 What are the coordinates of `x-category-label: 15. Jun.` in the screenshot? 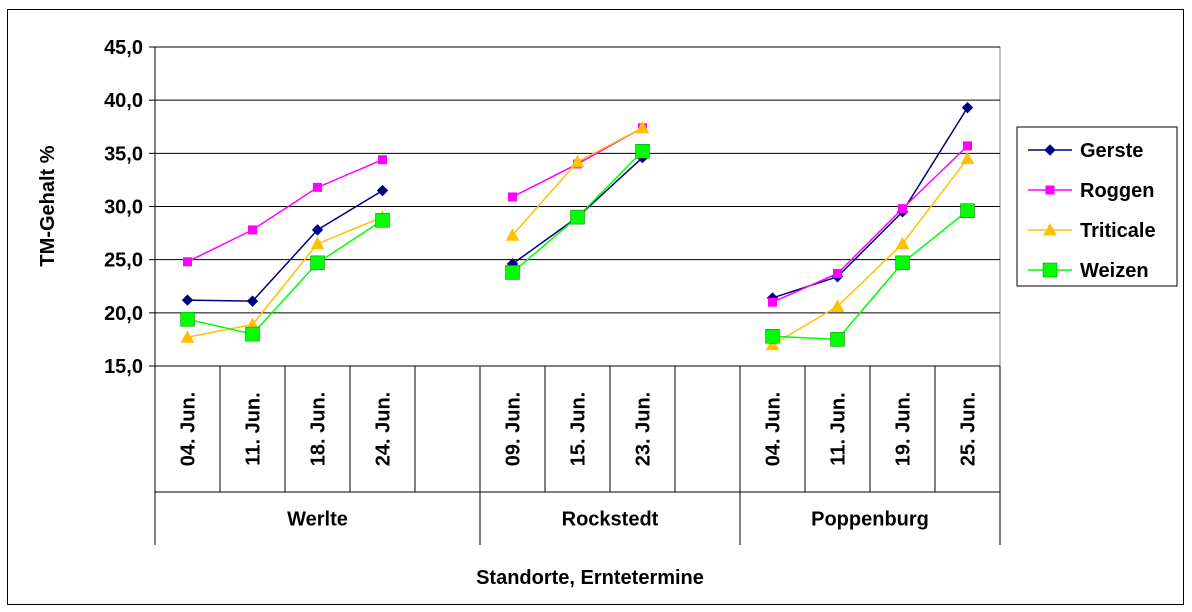 It's located at (579, 429).